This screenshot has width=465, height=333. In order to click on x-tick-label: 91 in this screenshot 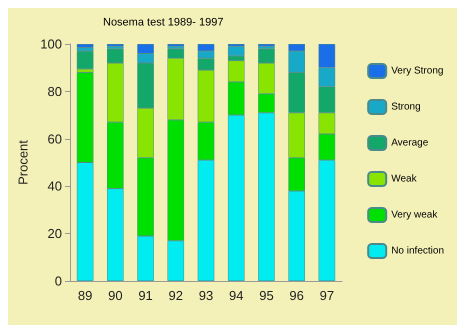, I will do `click(145, 295)`.